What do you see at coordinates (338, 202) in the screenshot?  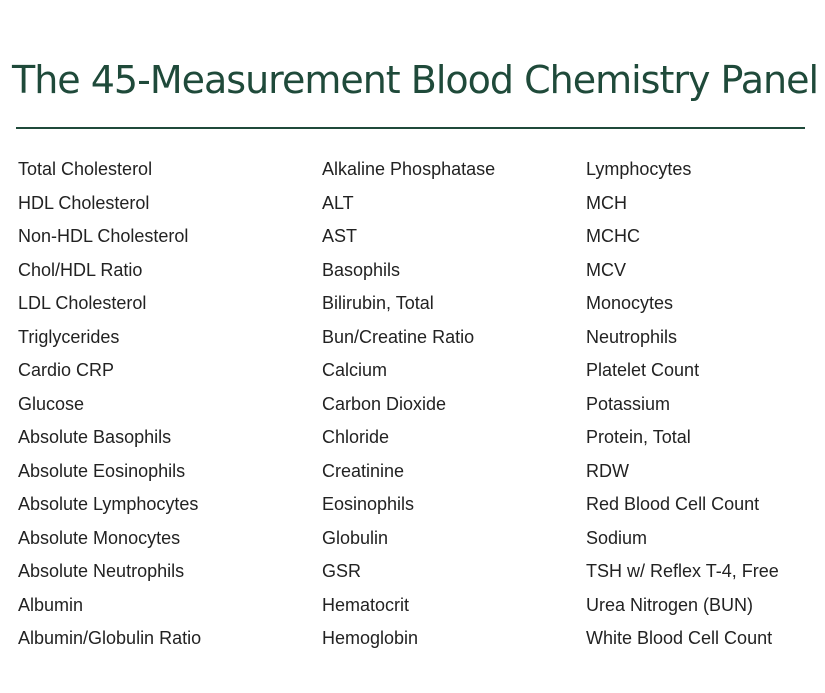 I see `measurement-item: ALT` at bounding box center [338, 202].